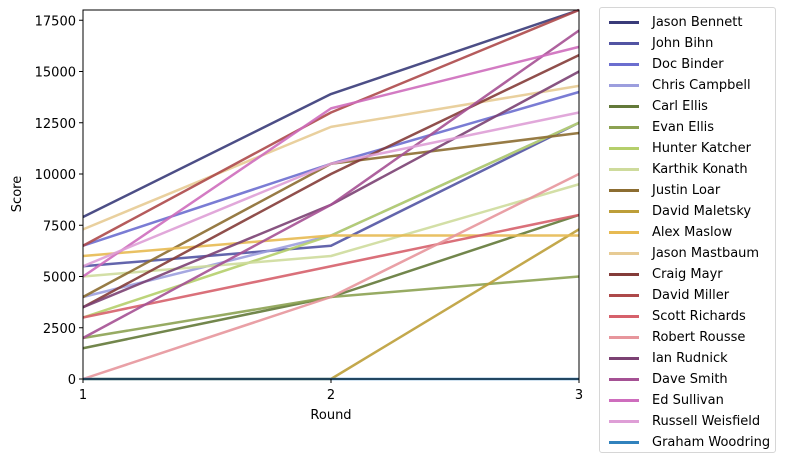 Image resolution: width=785 pixels, height=464 pixels. Describe the element at coordinates (683, 43) in the screenshot. I see `legend-label: John Bihn` at that location.